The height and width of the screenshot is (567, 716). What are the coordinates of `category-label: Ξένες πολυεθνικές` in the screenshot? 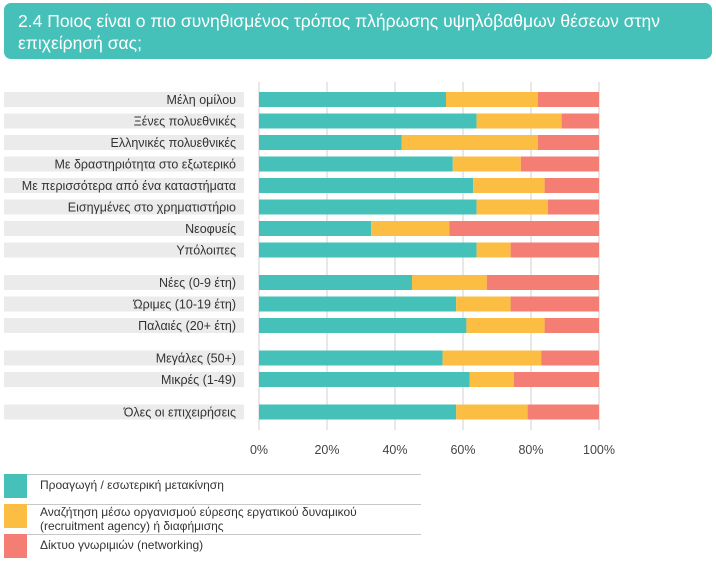 It's located at (185, 122).